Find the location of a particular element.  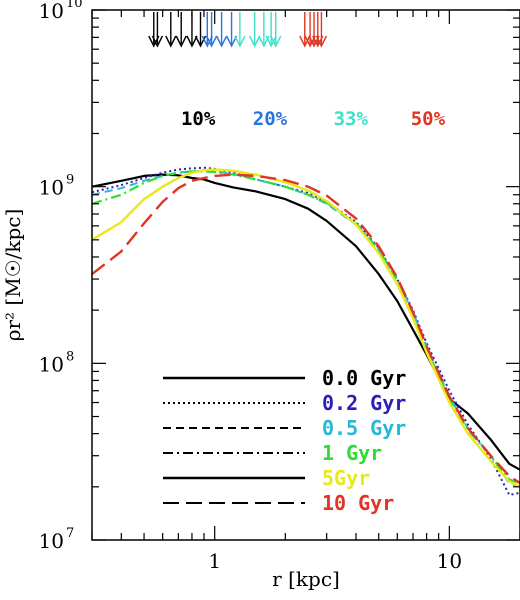

x-tick-label: 10 is located at coordinates (449, 561).